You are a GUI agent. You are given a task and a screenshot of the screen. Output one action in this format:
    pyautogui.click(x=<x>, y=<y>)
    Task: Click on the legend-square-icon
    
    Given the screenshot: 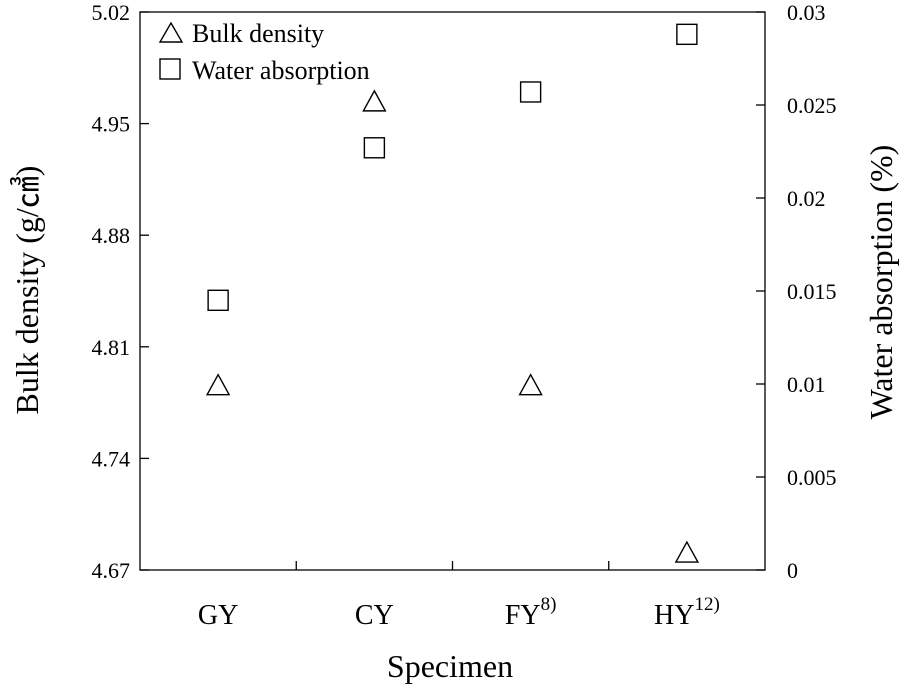 What is the action you would take?
    pyautogui.click(x=170, y=69)
    